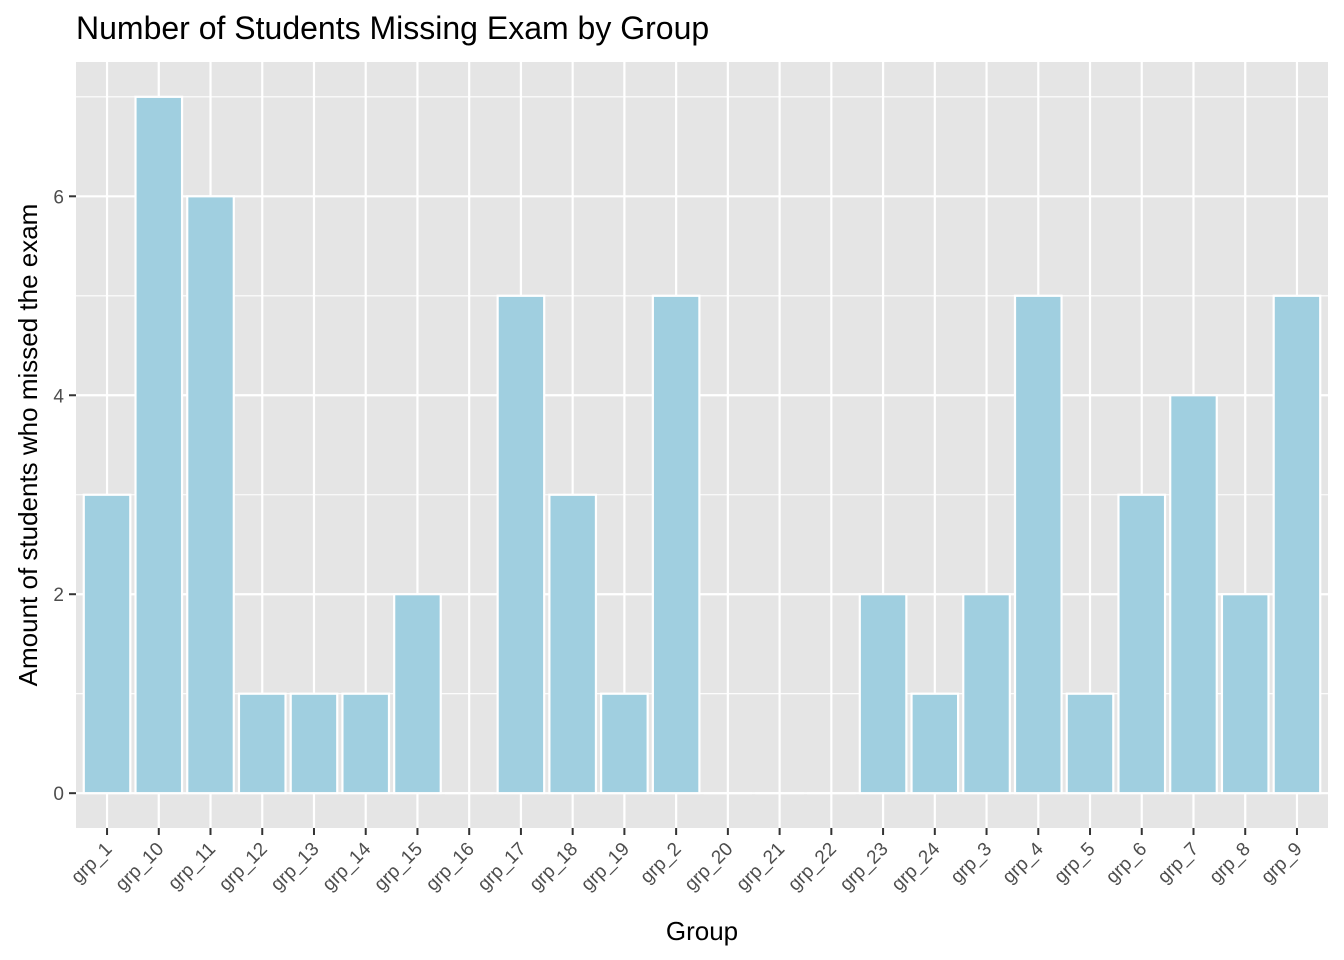 The width and height of the screenshot is (1344, 960). What do you see at coordinates (140, 867) in the screenshot?
I see `x-tick-label: grp_10` at bounding box center [140, 867].